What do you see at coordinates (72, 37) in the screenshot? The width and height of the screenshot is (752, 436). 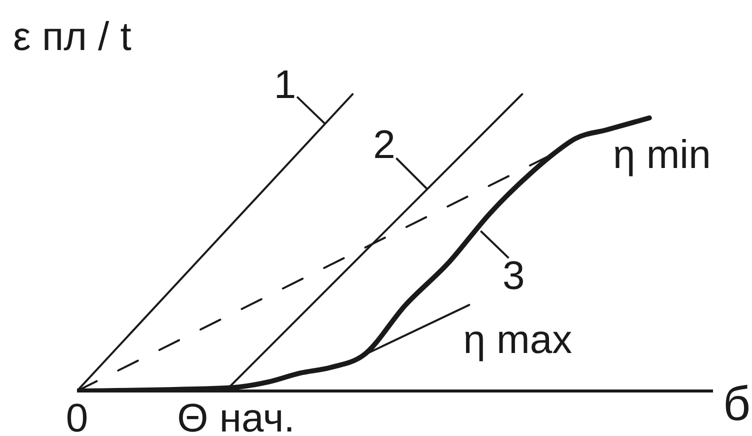 I see `y-axis-title: ε пл / t` at bounding box center [72, 37].